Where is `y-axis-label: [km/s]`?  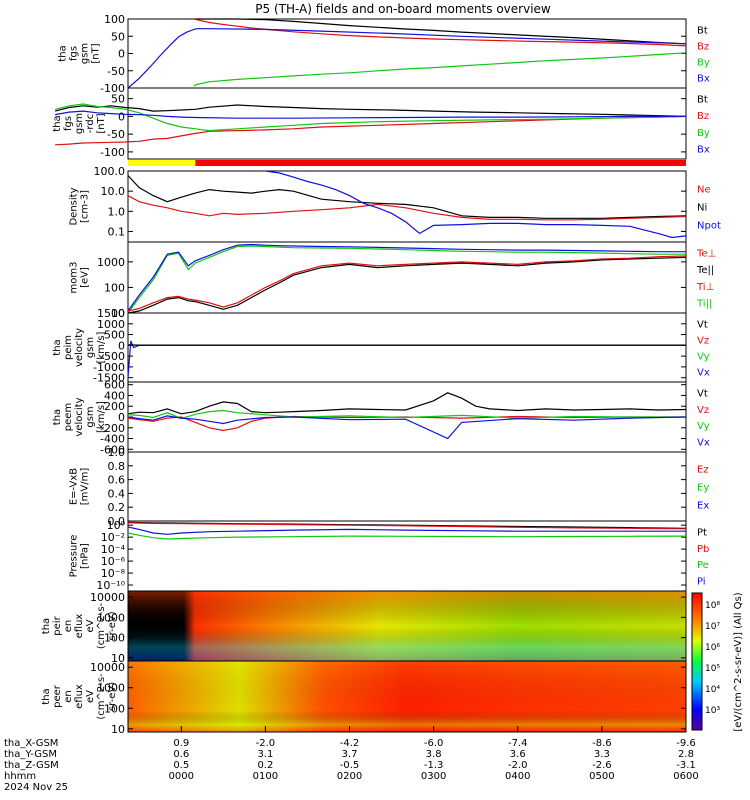
y-axis-label: [km/s] is located at coordinates (101, 417).